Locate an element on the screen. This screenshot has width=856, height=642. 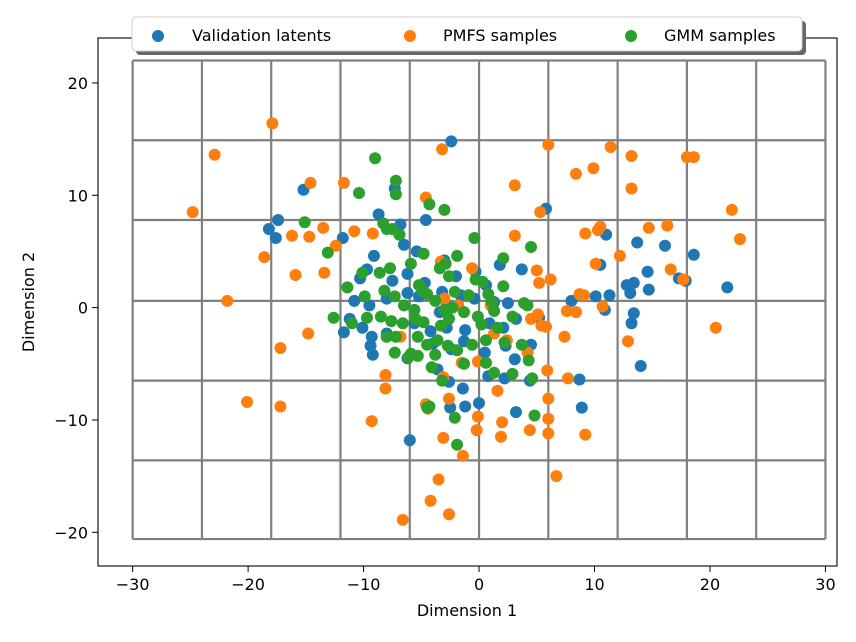
legend-box is located at coordinates (467, 34).